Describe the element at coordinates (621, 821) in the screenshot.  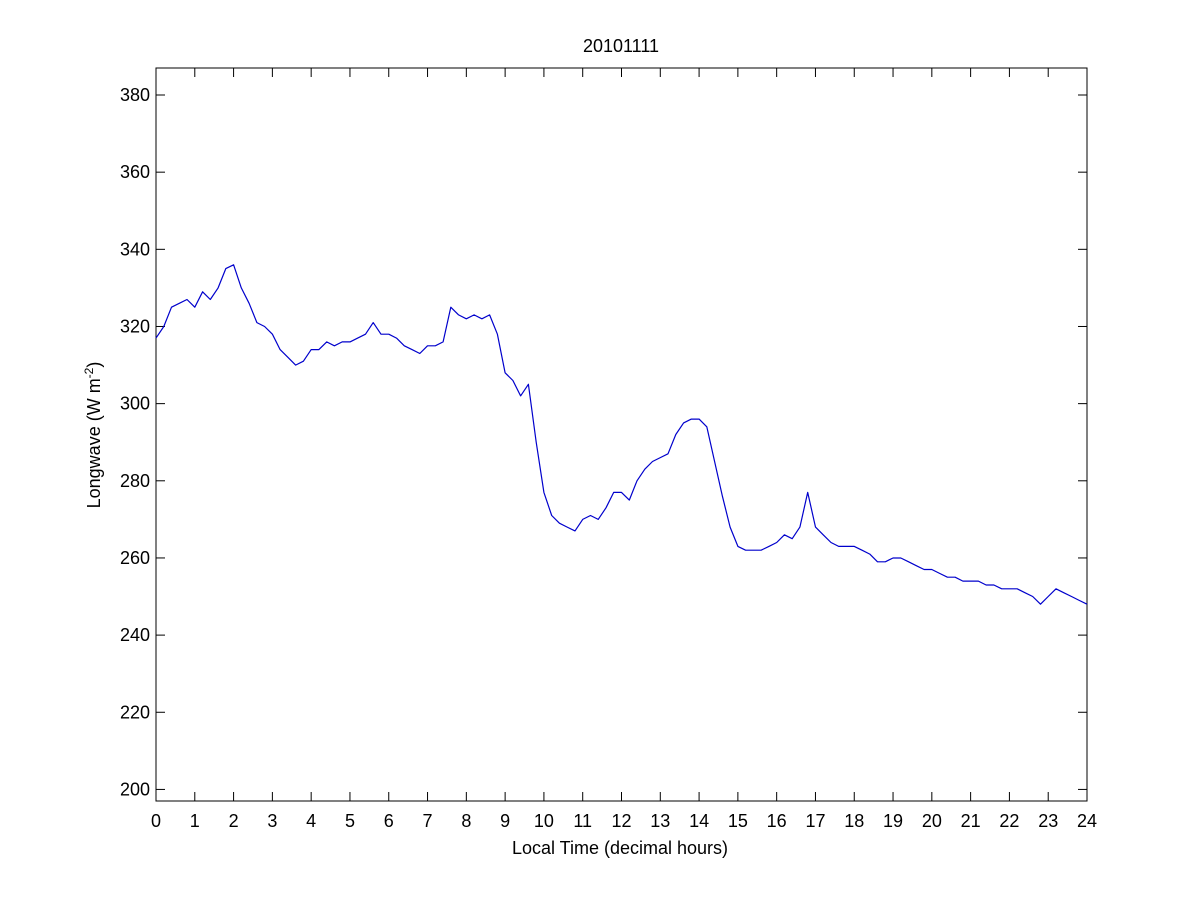
I see `x-tick-label: 12` at that location.